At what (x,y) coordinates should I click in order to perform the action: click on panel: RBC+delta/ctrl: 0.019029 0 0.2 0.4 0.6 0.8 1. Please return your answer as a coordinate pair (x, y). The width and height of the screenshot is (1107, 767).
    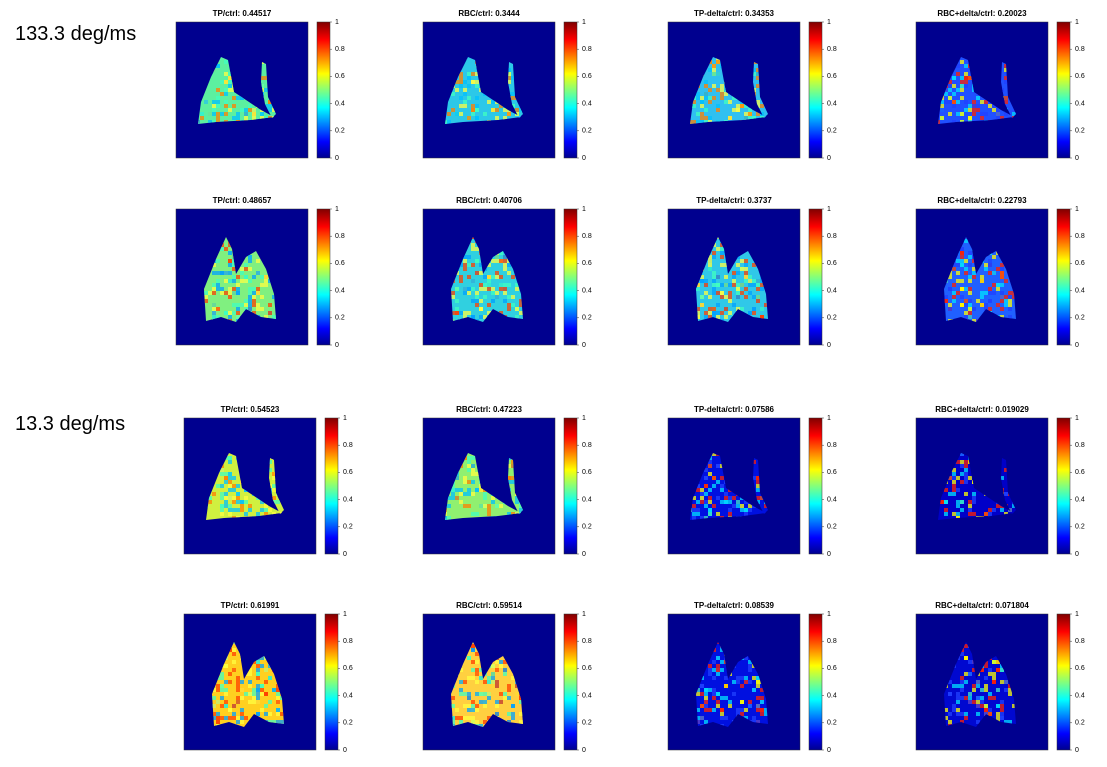
    Looking at the image, I should click on (1000, 481).